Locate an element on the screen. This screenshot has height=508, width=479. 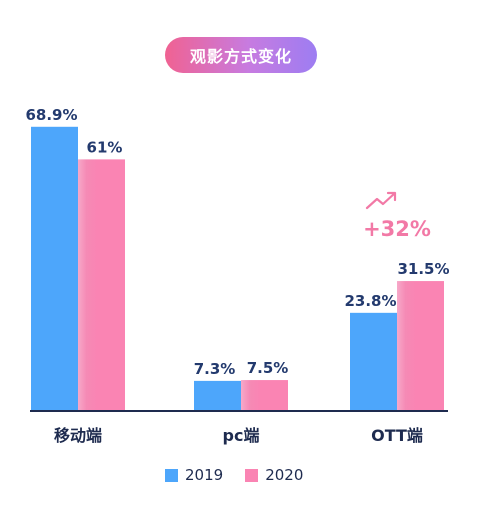
category-label-1: pc端 is located at coordinates (241, 435).